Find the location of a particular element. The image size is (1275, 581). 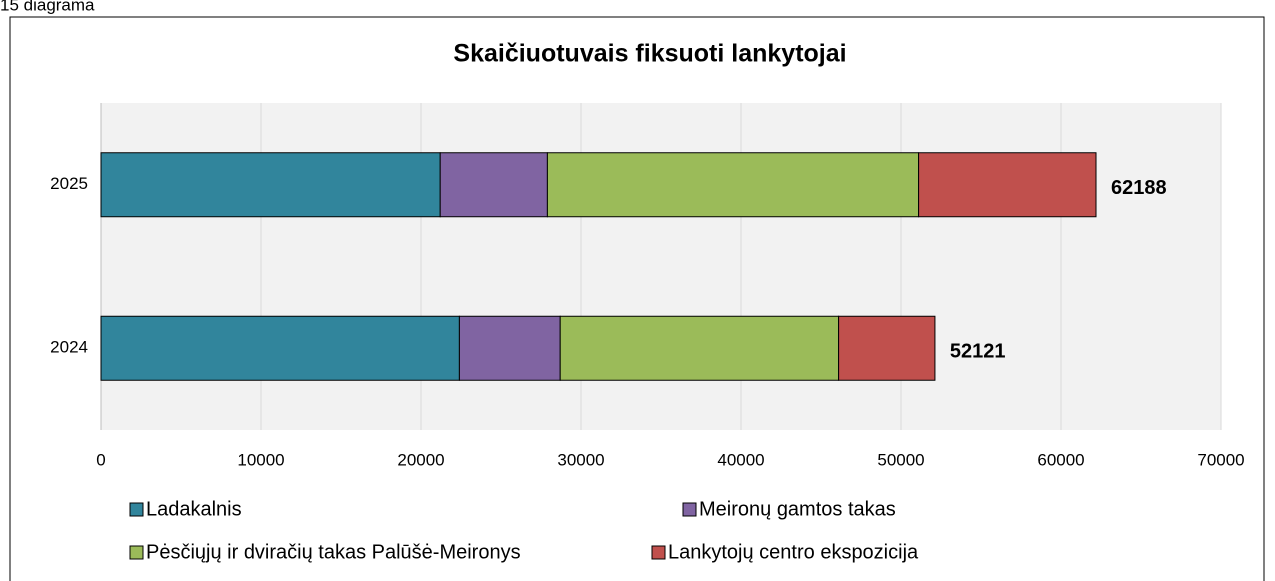

x-tick-label: 20000 is located at coordinates (420, 459).